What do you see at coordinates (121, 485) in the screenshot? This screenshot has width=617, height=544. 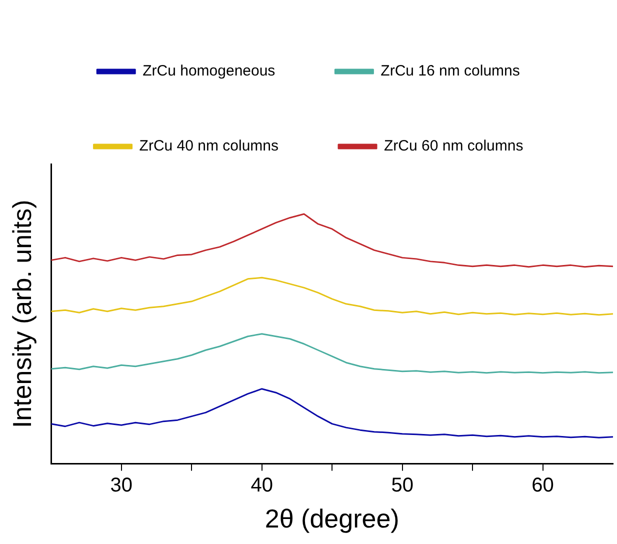 I see `x-tick-label: 30` at bounding box center [121, 485].